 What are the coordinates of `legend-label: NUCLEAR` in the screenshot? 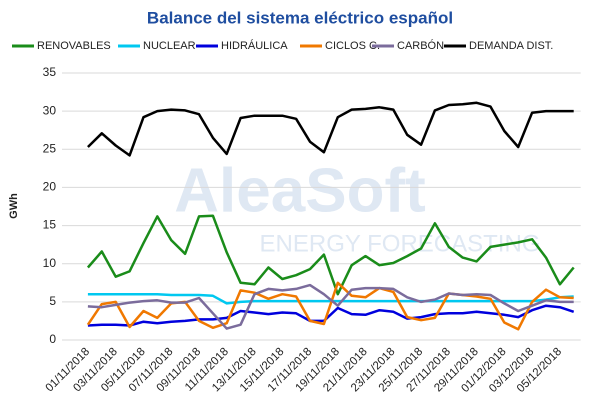 It's located at (169, 46).